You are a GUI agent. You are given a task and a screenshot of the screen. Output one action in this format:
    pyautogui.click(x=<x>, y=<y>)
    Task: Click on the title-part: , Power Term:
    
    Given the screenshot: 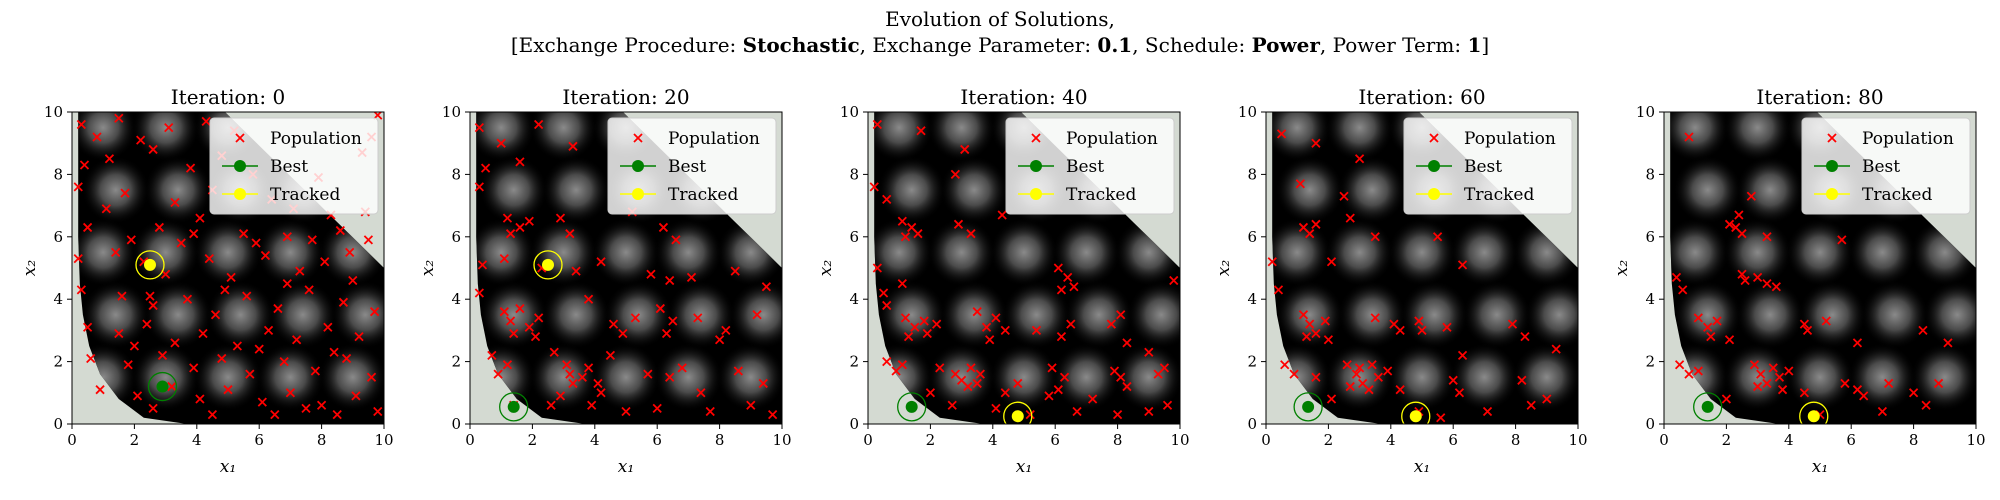 What is the action you would take?
    pyautogui.click(x=1393, y=45)
    